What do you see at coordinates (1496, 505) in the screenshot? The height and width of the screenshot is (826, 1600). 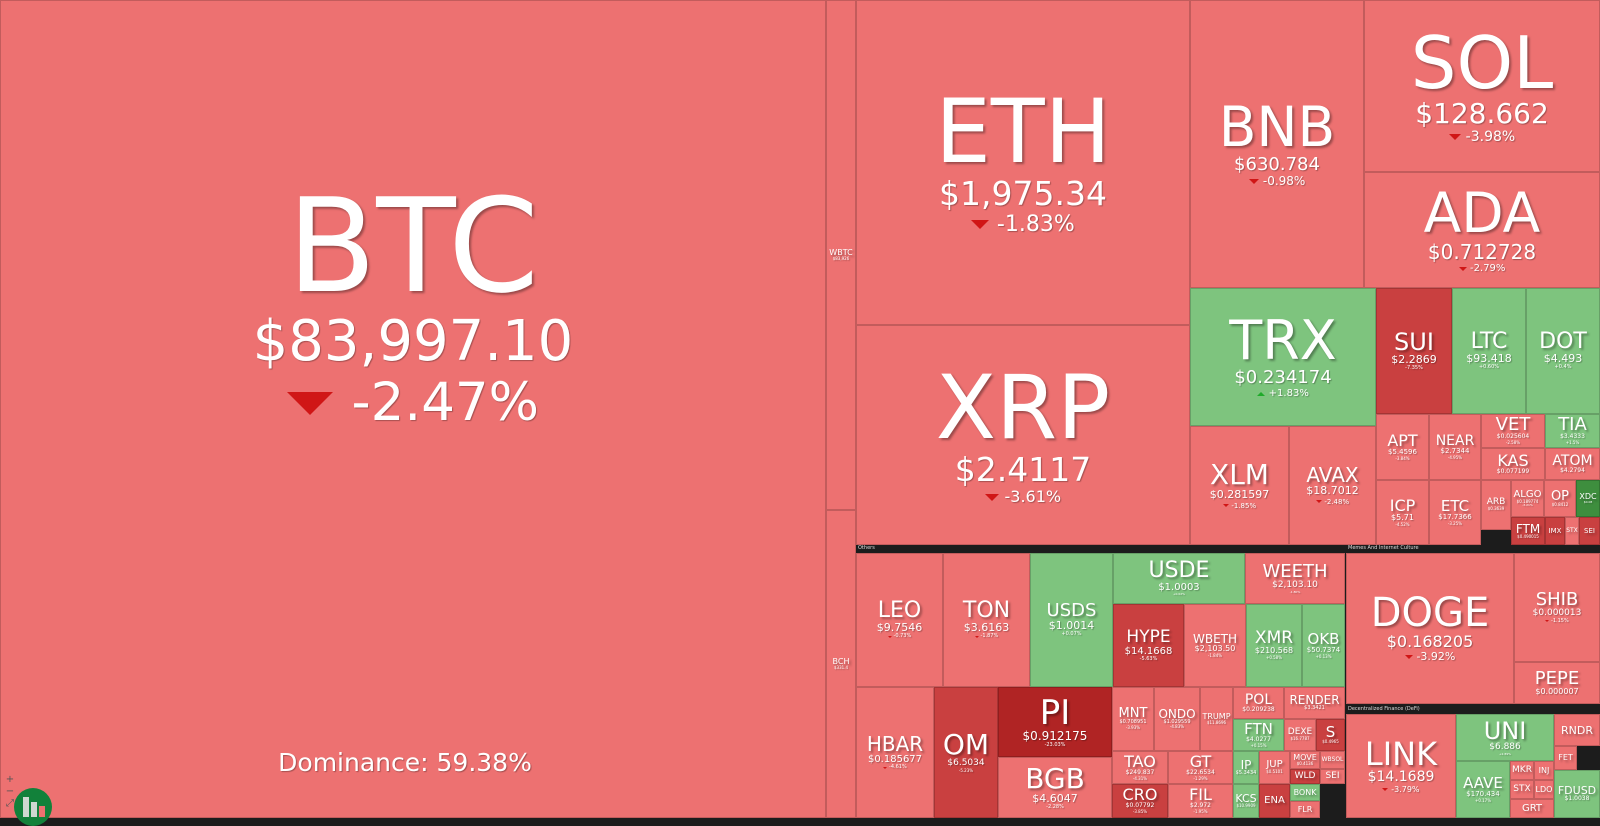 I see `tile-arb: ARB $0.3639` at bounding box center [1496, 505].